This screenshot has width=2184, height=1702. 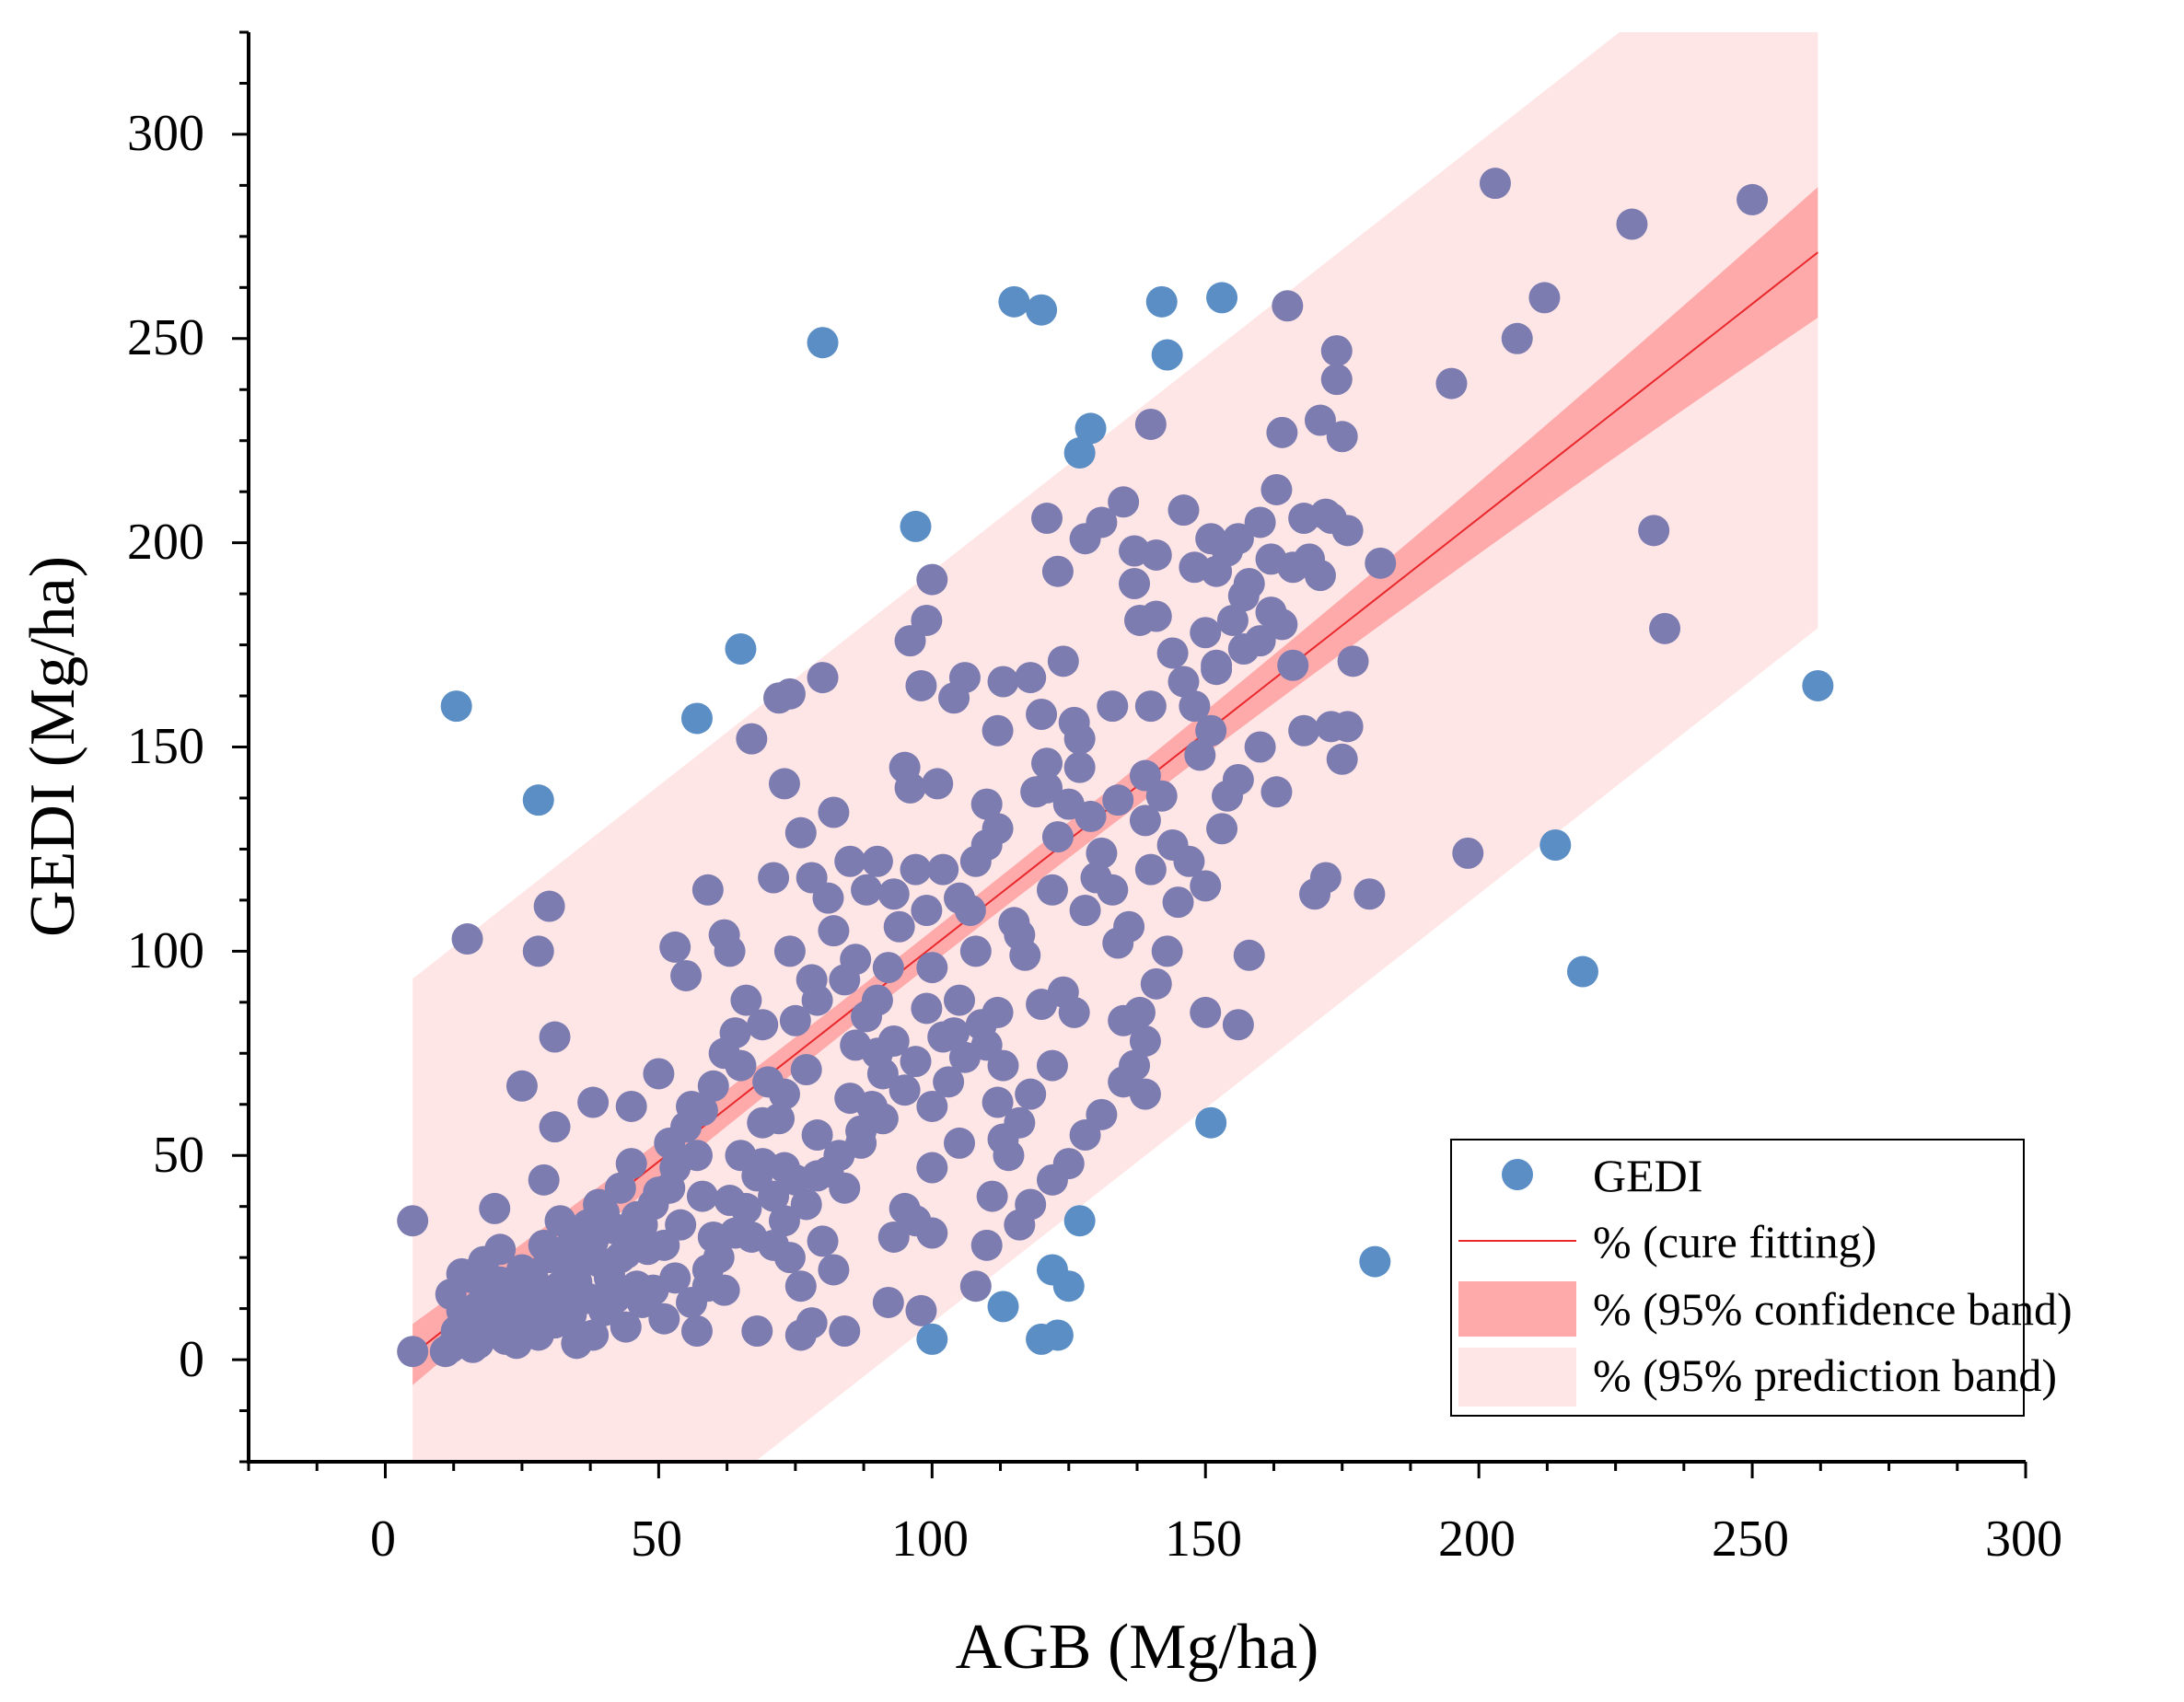 I want to click on legend-swatch-prediction, so click(x=1517, y=1377).